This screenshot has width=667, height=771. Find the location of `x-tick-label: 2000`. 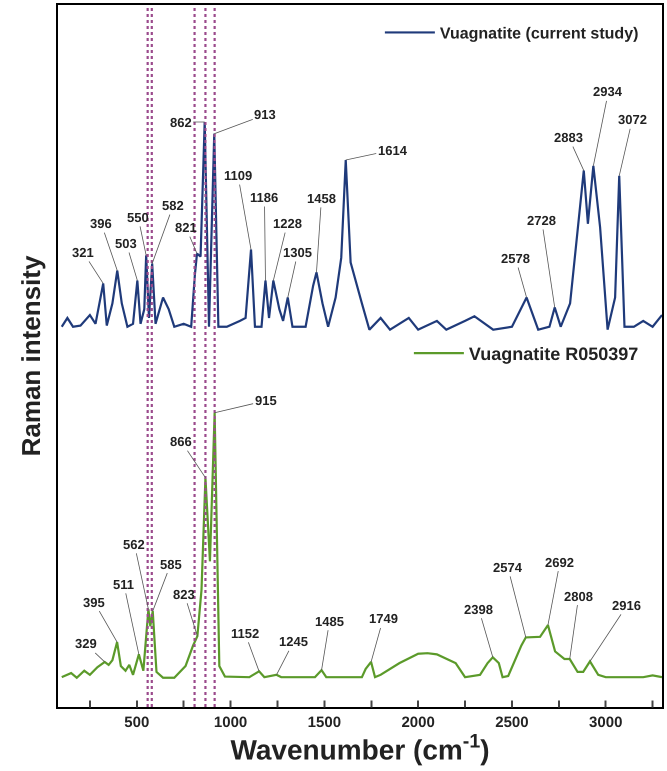

x-tick-label: 2000 is located at coordinates (418, 722).